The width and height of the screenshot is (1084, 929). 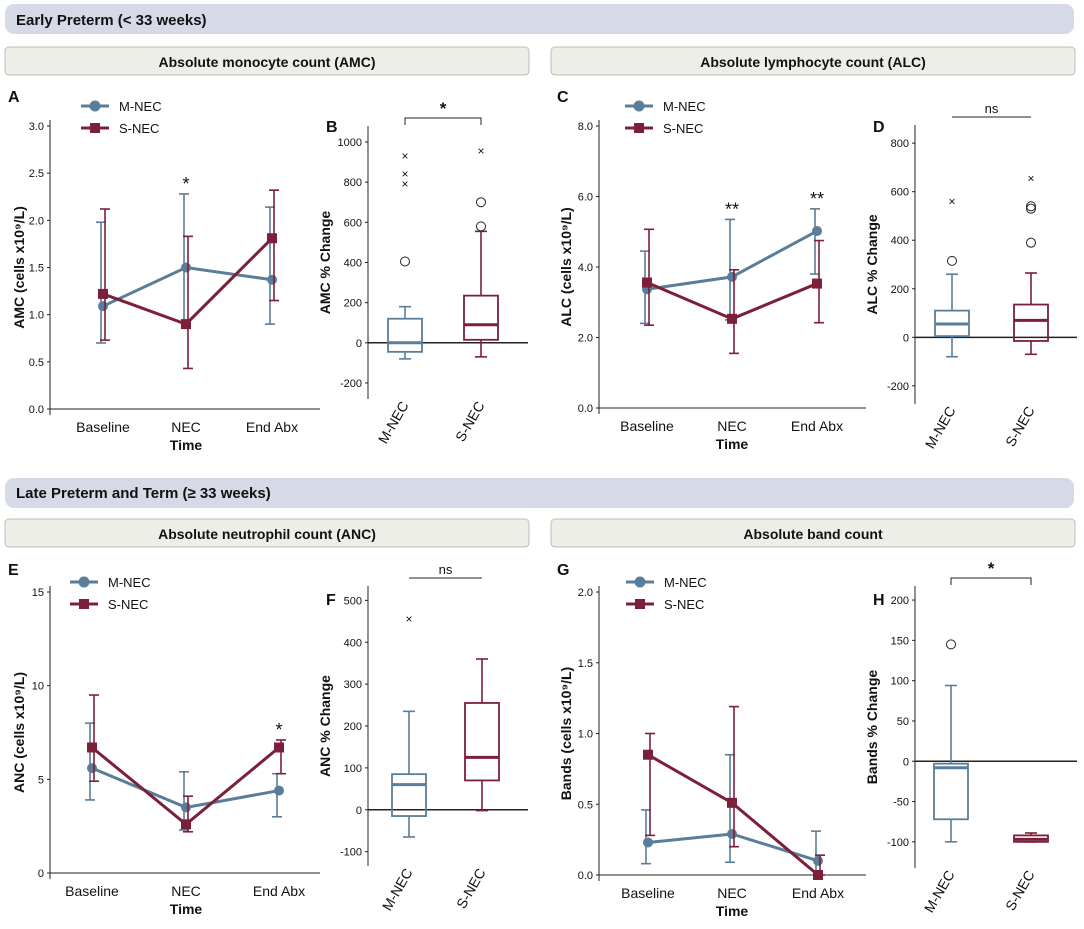 I want to click on panel-letter-b: B, so click(x=332, y=127).